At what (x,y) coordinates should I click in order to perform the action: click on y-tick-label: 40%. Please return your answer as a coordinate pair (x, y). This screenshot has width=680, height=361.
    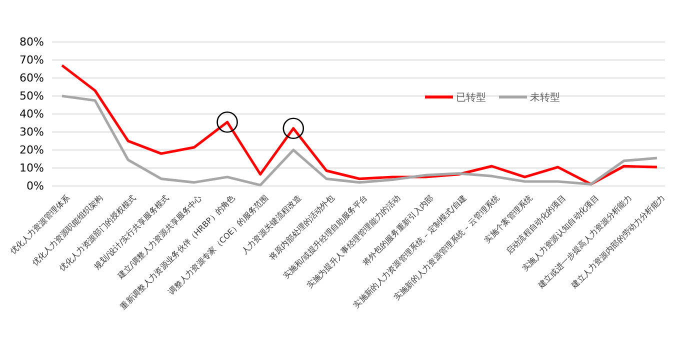
    Looking at the image, I should click on (32, 114).